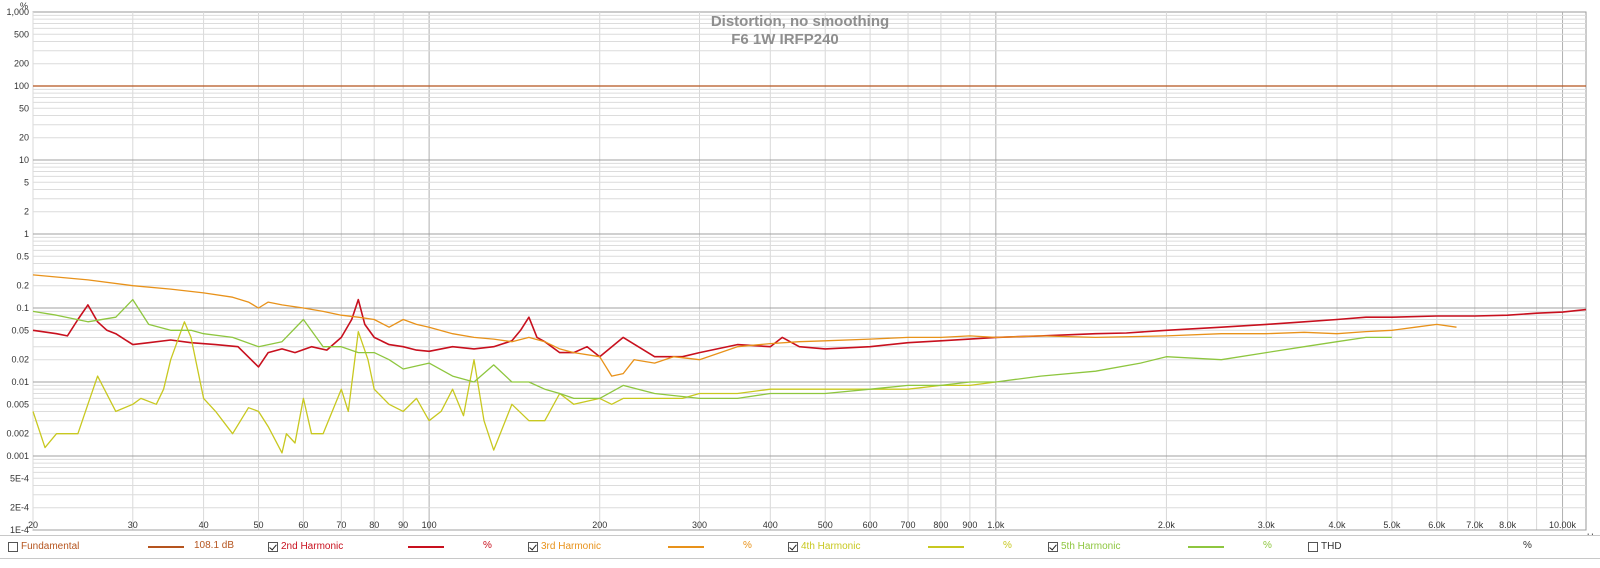  What do you see at coordinates (24, 108) in the screenshot?
I see `y-tick-label: 50` at bounding box center [24, 108].